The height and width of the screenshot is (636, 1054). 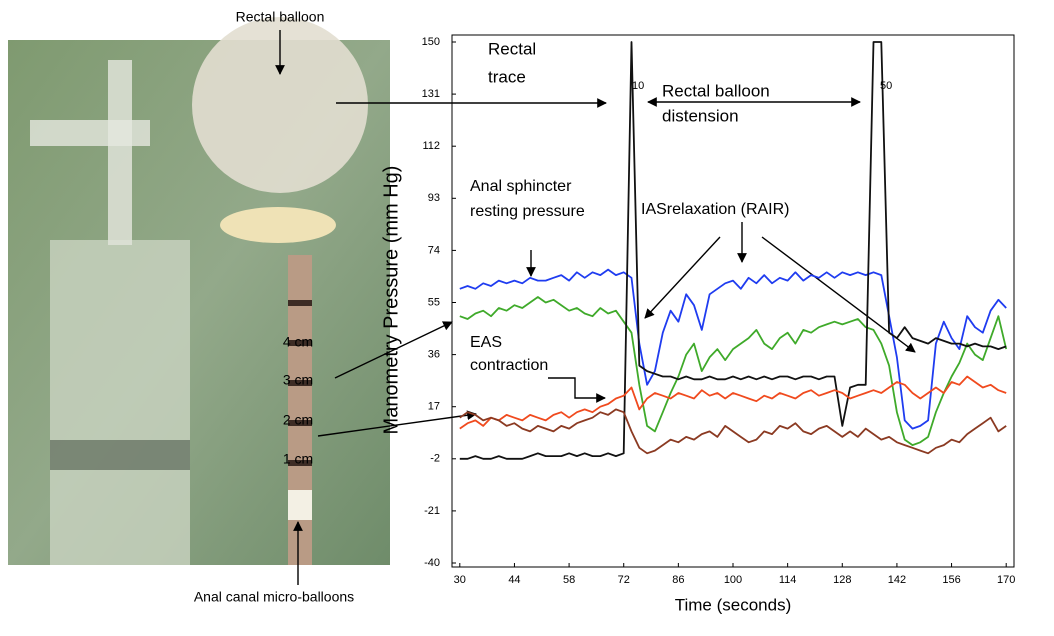 What do you see at coordinates (435, 459) in the screenshot?
I see `y-tick-label: -2` at bounding box center [435, 459].